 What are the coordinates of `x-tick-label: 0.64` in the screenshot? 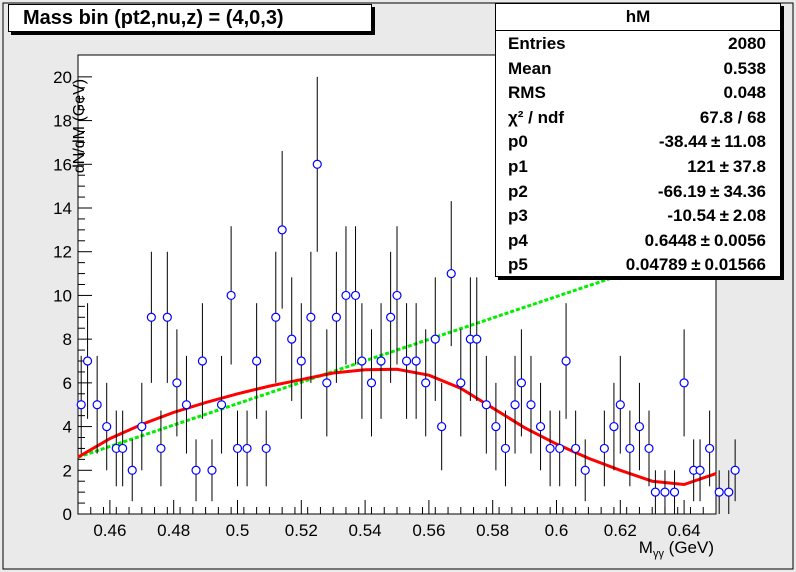 It's located at (684, 530).